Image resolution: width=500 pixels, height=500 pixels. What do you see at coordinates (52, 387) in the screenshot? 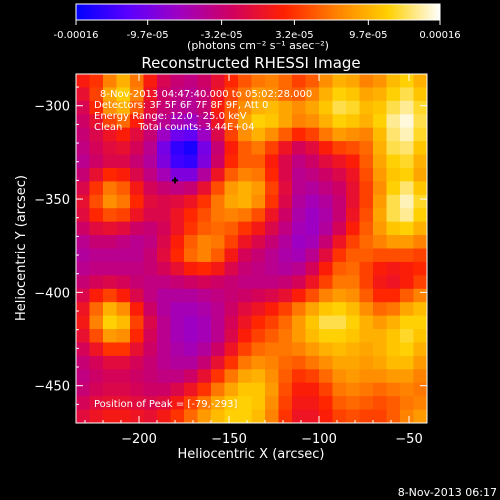
I see `y-tick-label: −450` at bounding box center [52, 387].